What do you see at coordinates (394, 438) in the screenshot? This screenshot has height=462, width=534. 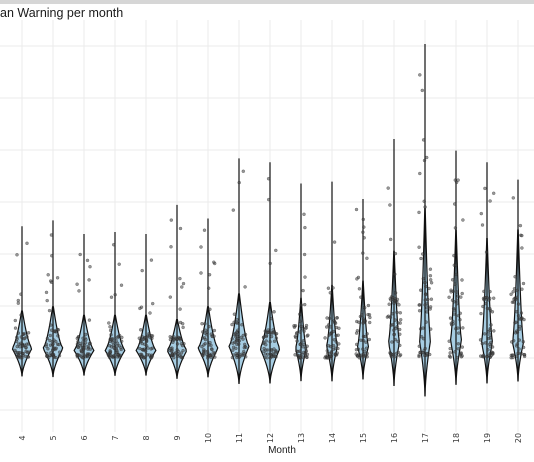 I see `x-tick-label: 16` at bounding box center [394, 438].